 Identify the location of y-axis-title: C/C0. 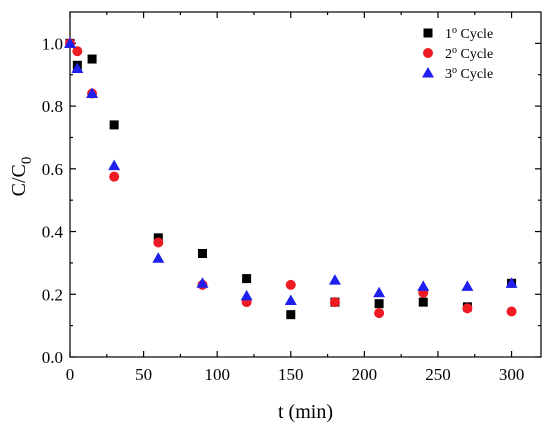
(21, 177).